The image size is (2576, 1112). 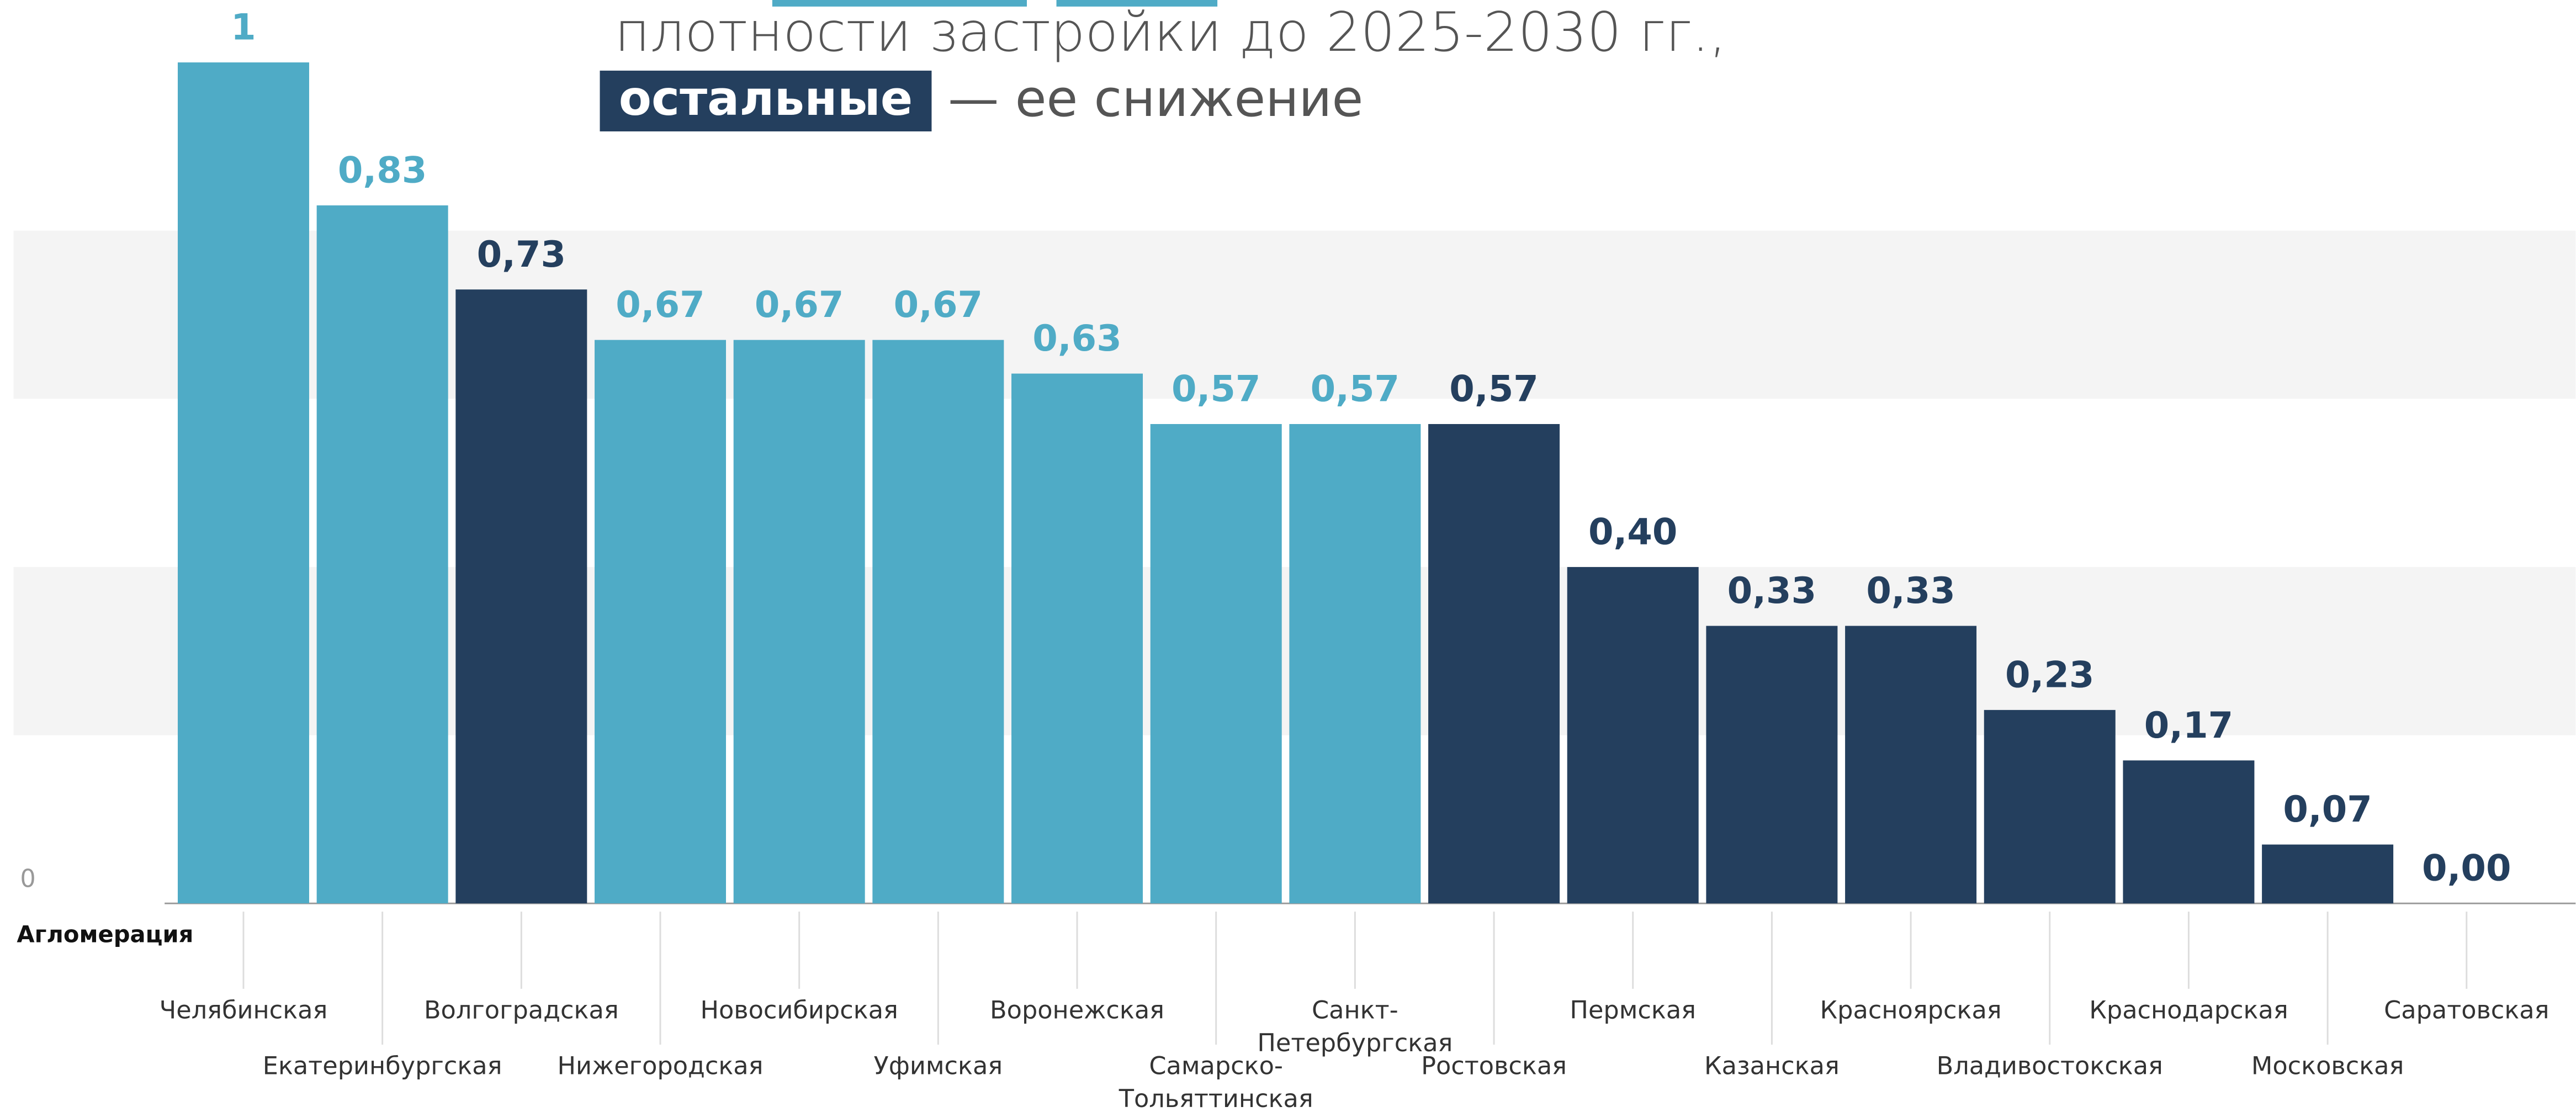 What do you see at coordinates (799, 1011) in the screenshot?
I see `x-tick-label: Новосибирская` at bounding box center [799, 1011].